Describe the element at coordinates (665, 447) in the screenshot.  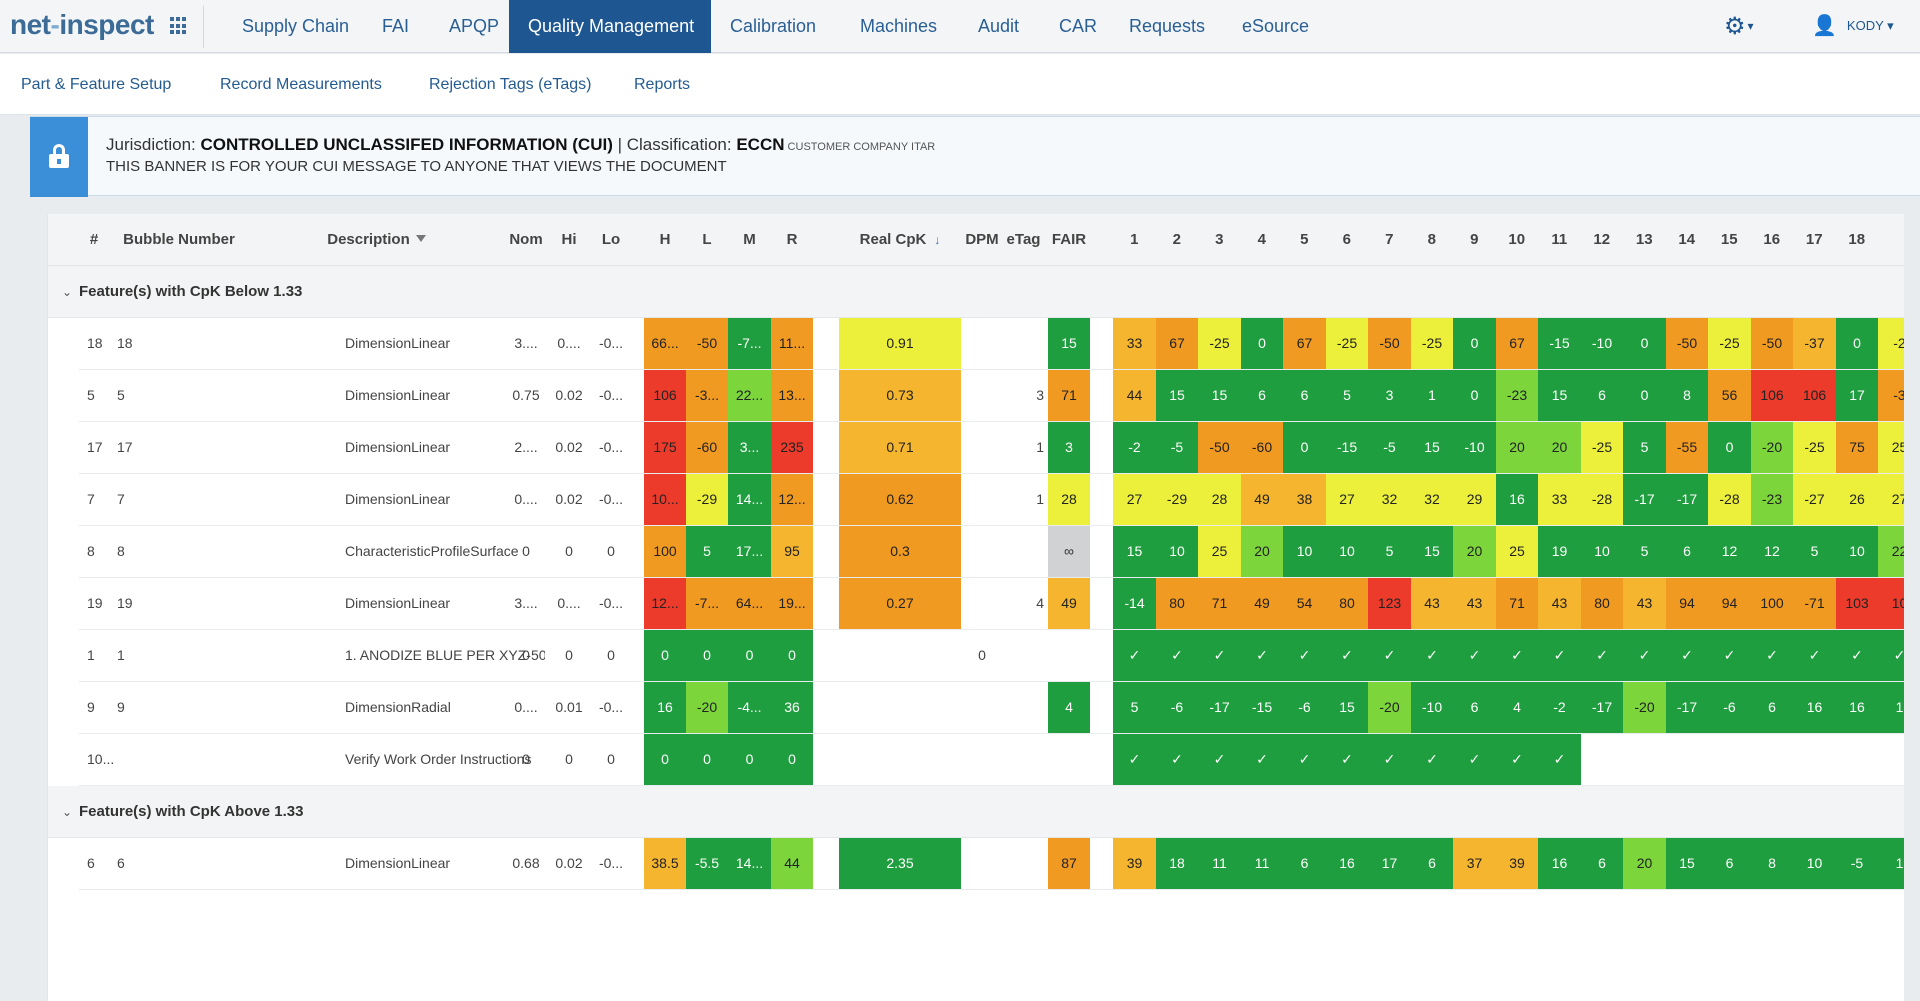
I see `stat-cell-h: 175` at that location.